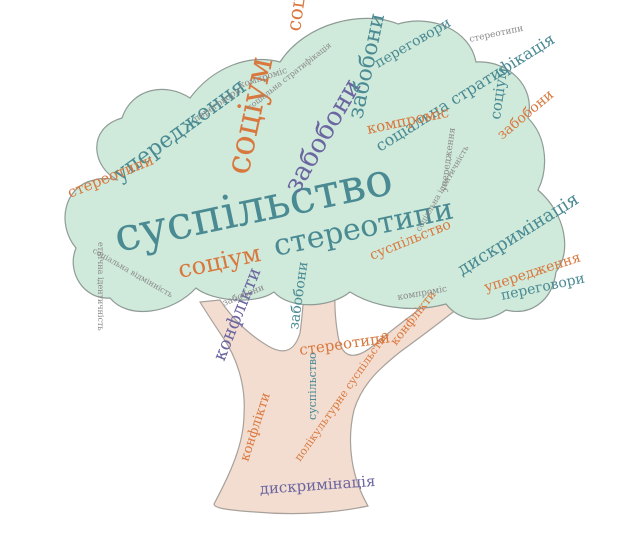 Image resolution: width=628 pixels, height=536 pixels. What do you see at coordinates (312, 386) in the screenshot?
I see `word-suspilstvo-branch: суспільство` at bounding box center [312, 386].